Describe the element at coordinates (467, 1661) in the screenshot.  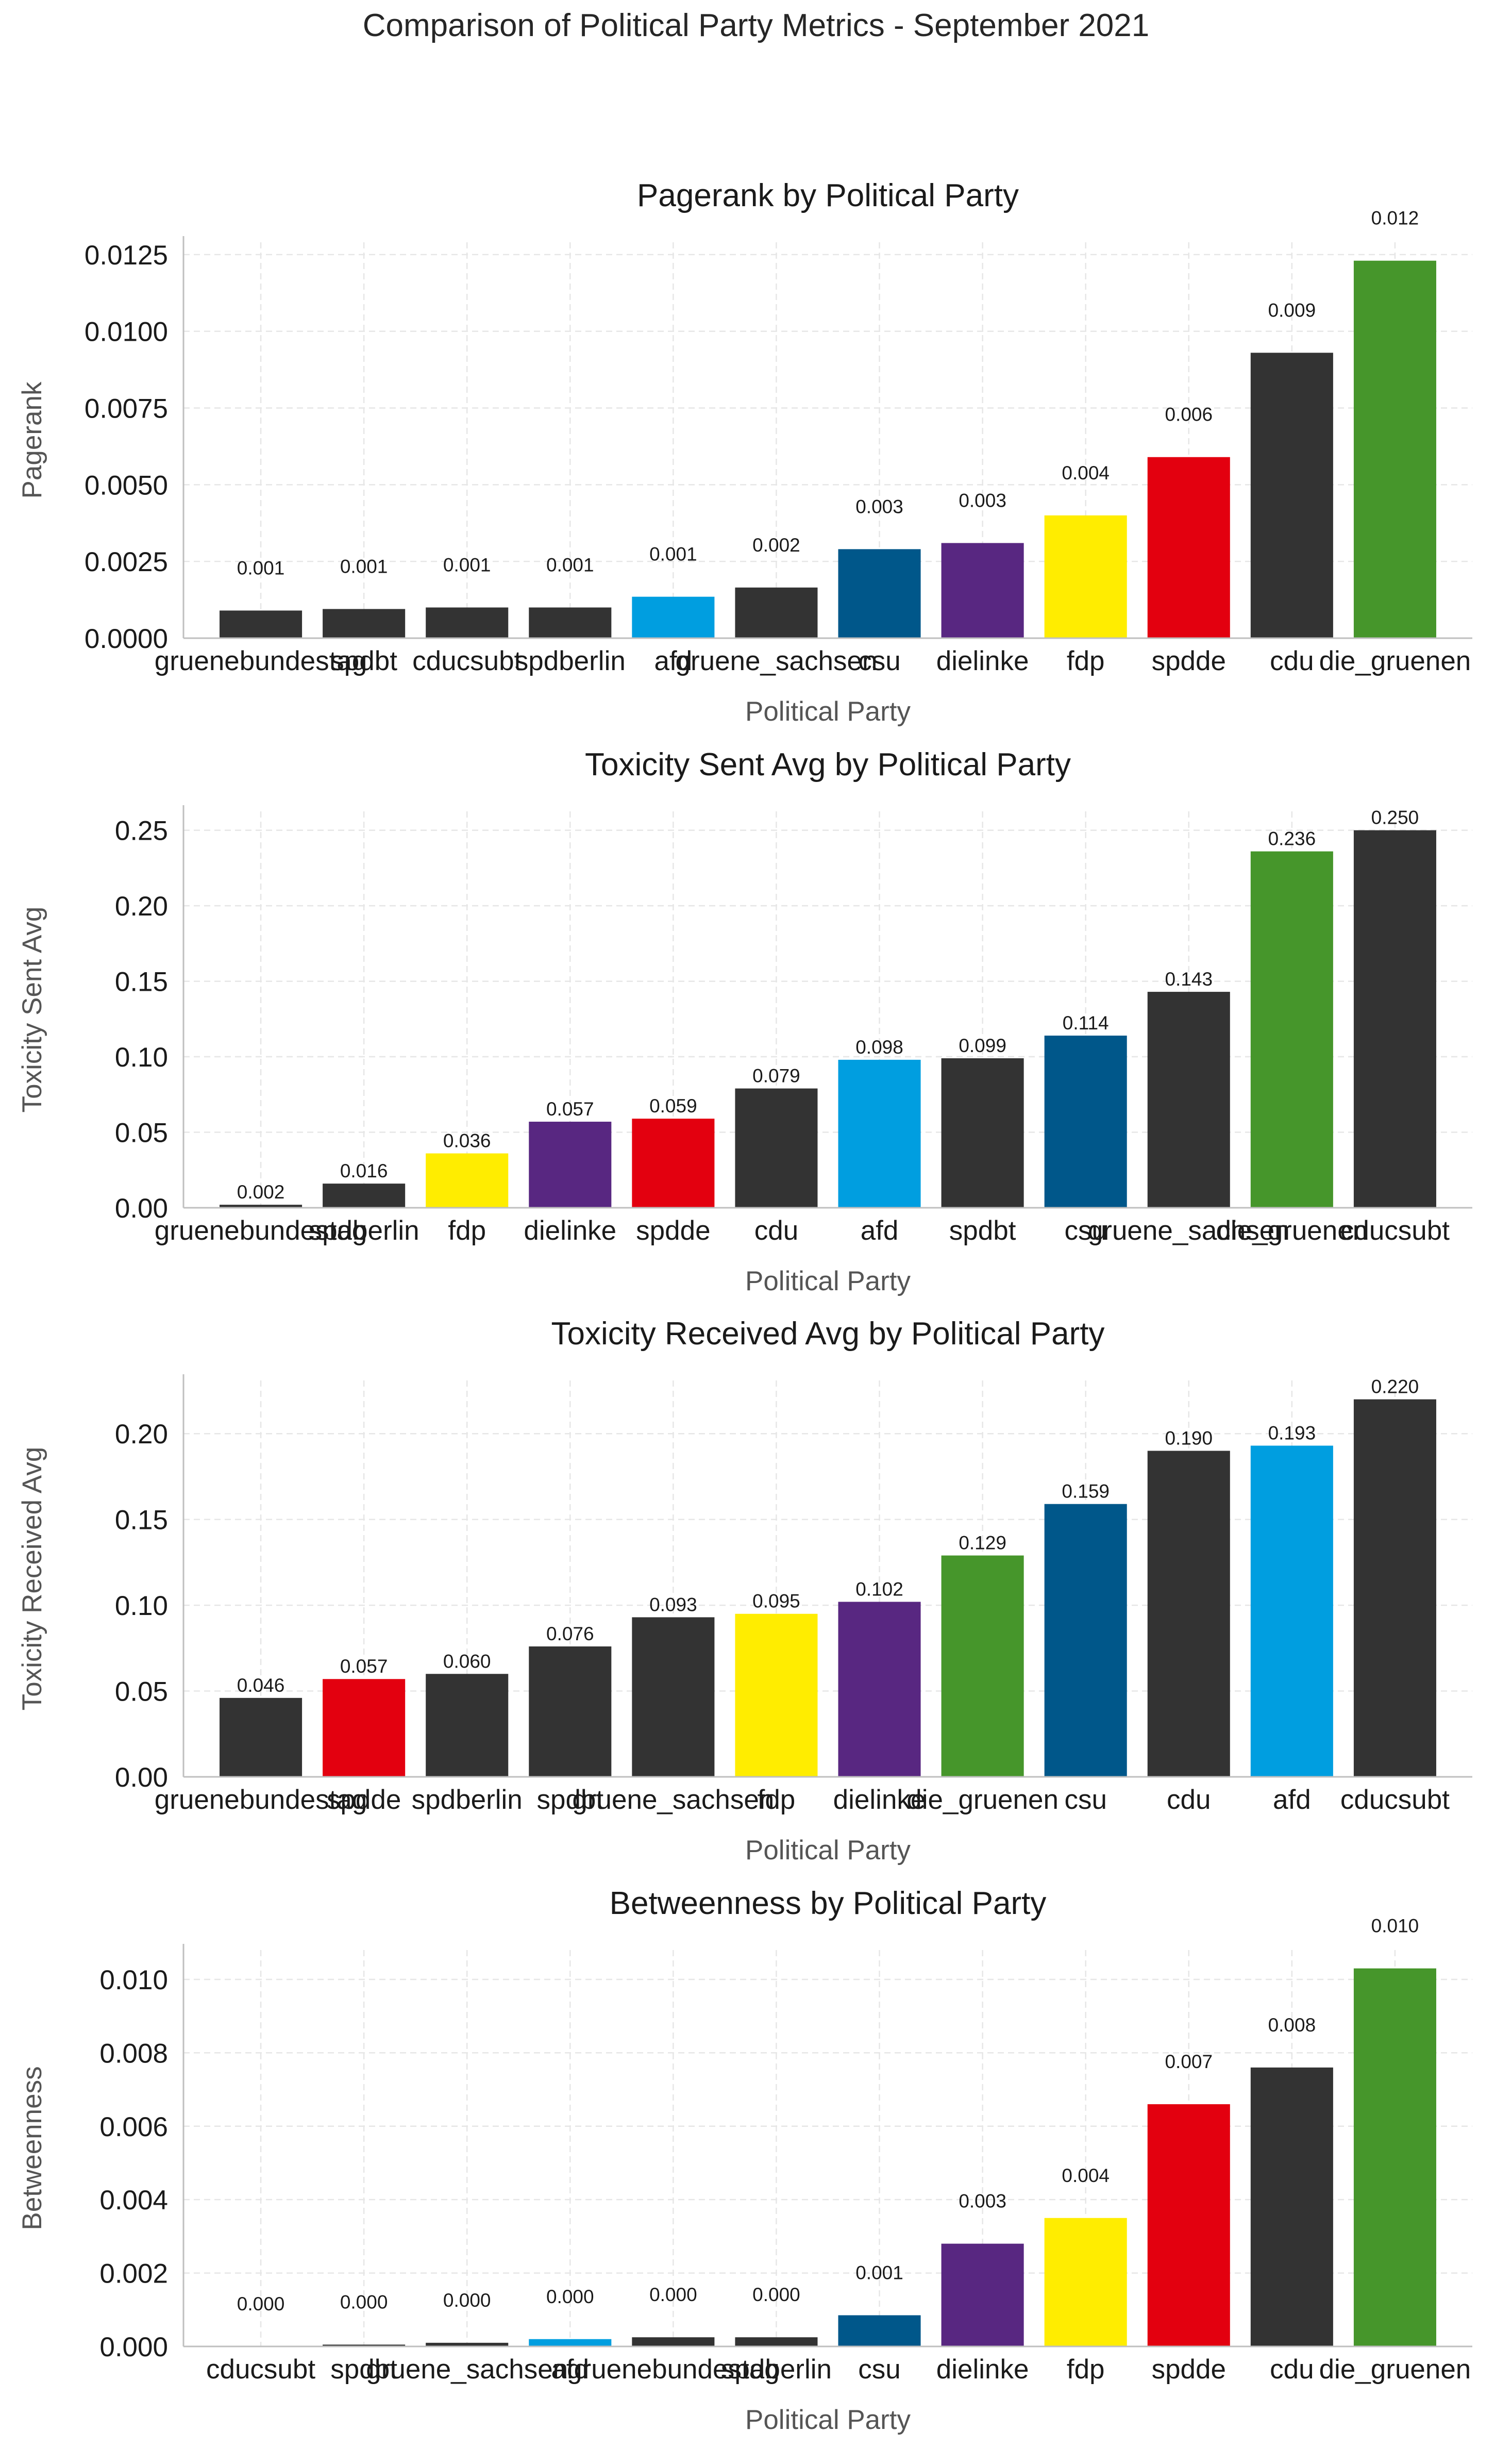
I see `data-label: 0.060` at that location.